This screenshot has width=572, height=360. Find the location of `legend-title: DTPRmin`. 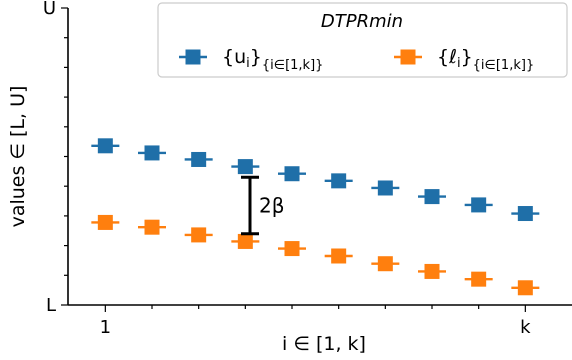

legend-title: DTPRmin is located at coordinates (362, 21).